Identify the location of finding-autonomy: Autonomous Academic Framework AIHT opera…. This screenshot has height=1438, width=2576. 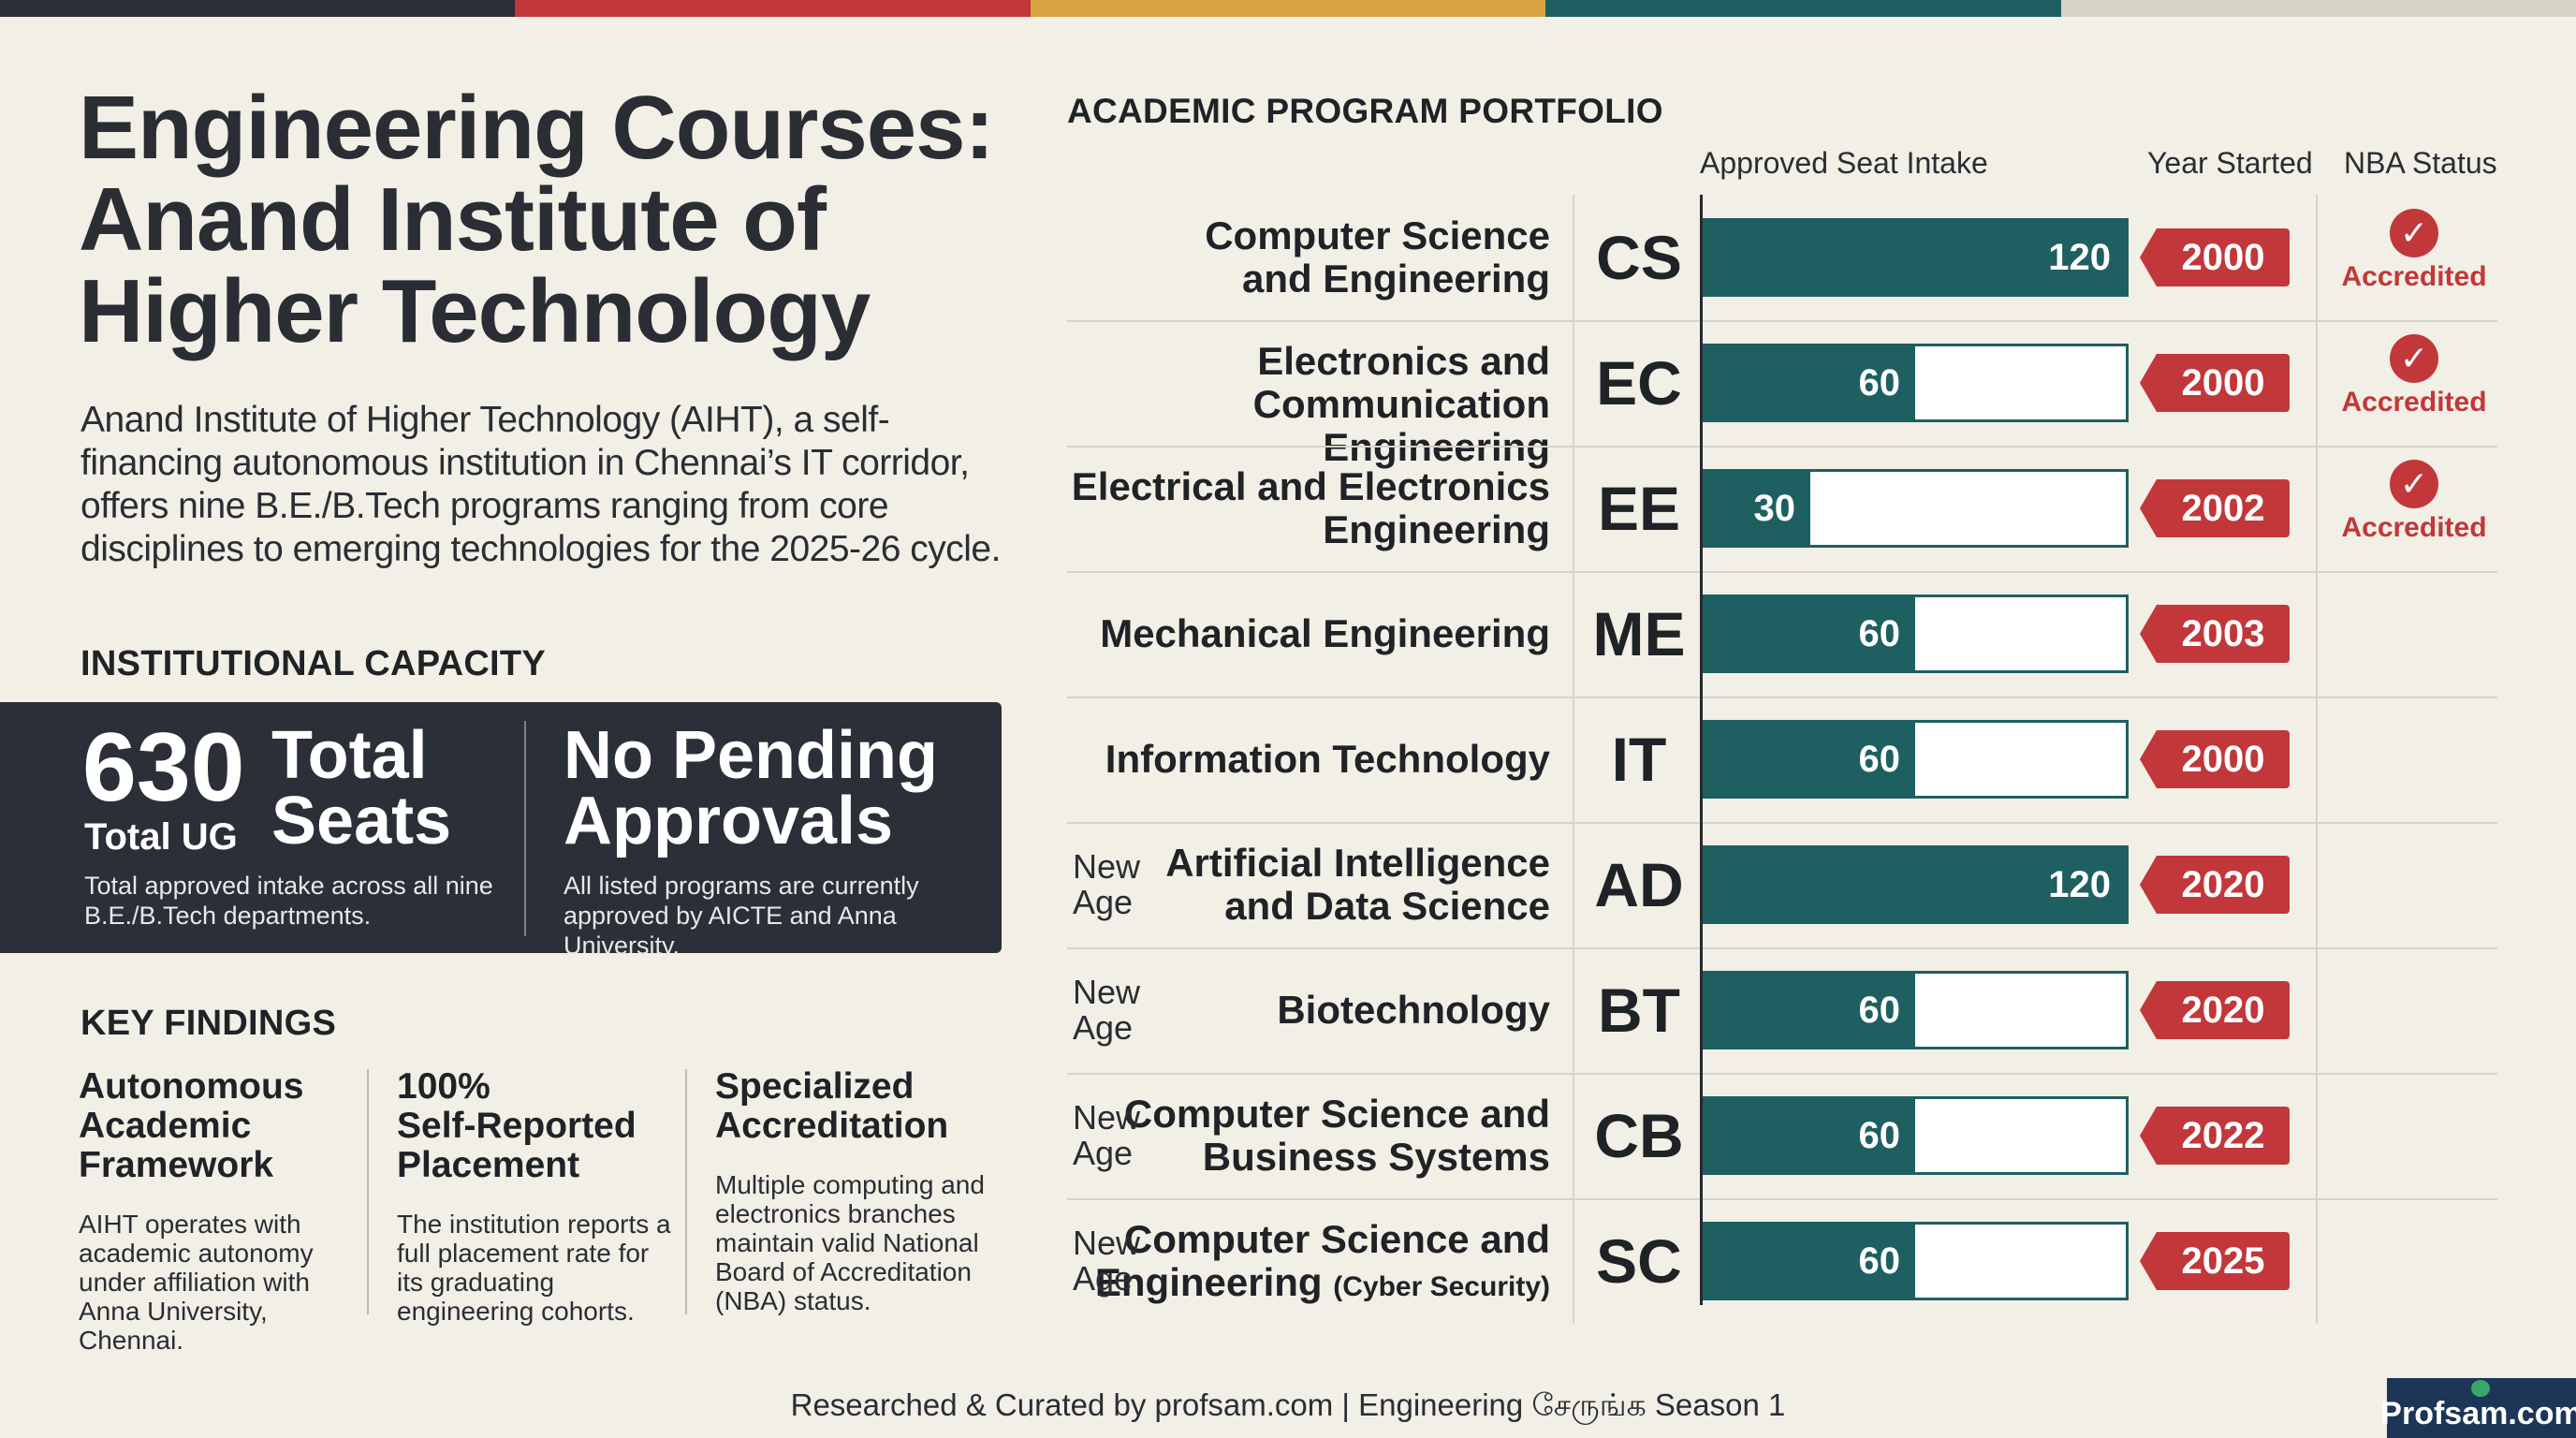
(219, 1211).